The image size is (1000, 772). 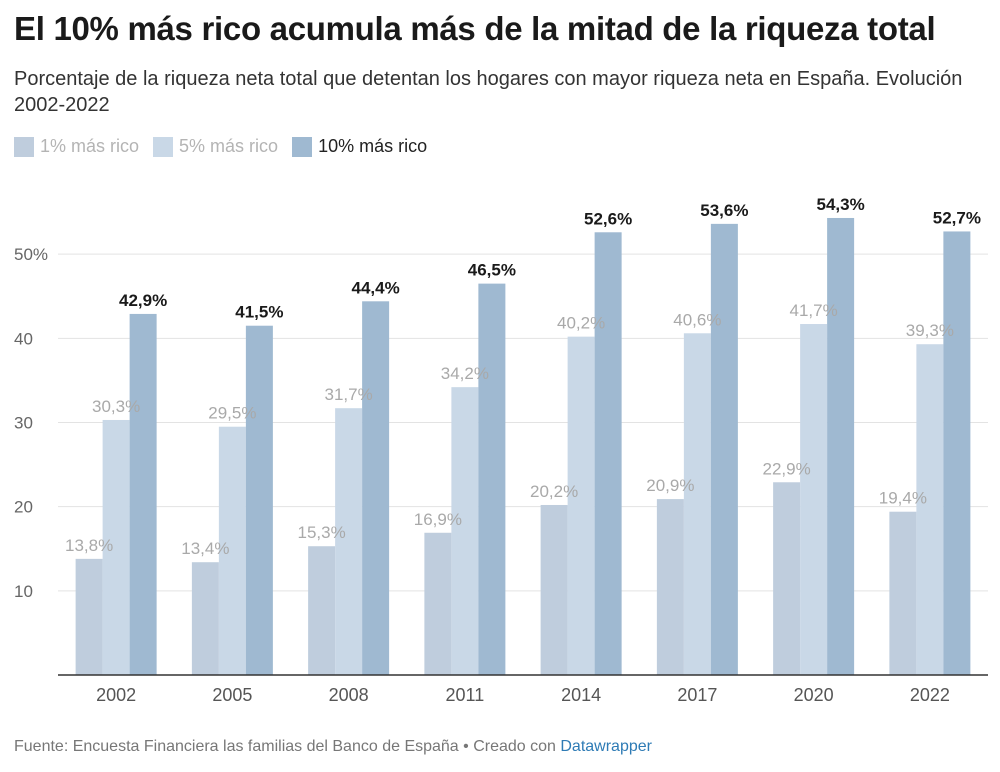 I want to click on data-label-2011-series-1: 34,2%, so click(x=465, y=373).